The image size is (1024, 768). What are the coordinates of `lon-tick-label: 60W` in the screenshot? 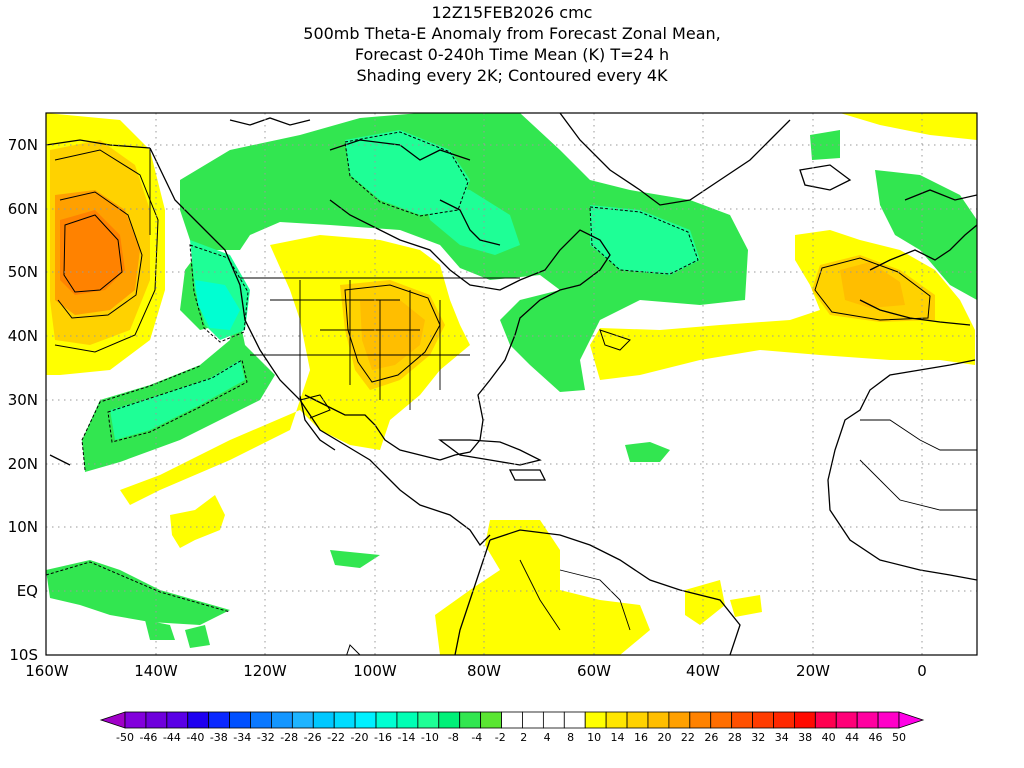 It's located at (594, 671).